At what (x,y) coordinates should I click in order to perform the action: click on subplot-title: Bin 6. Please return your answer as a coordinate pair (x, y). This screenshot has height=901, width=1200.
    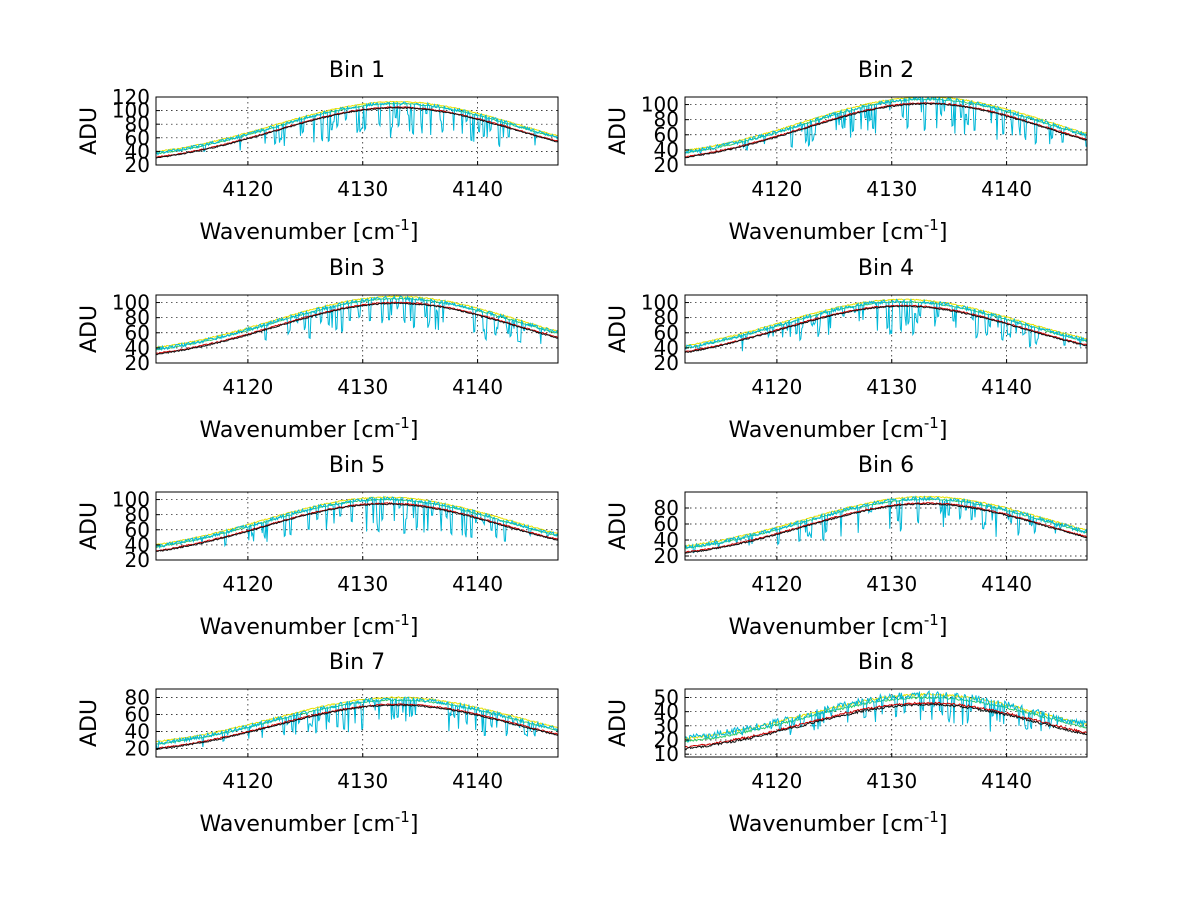
    Looking at the image, I should click on (886, 465).